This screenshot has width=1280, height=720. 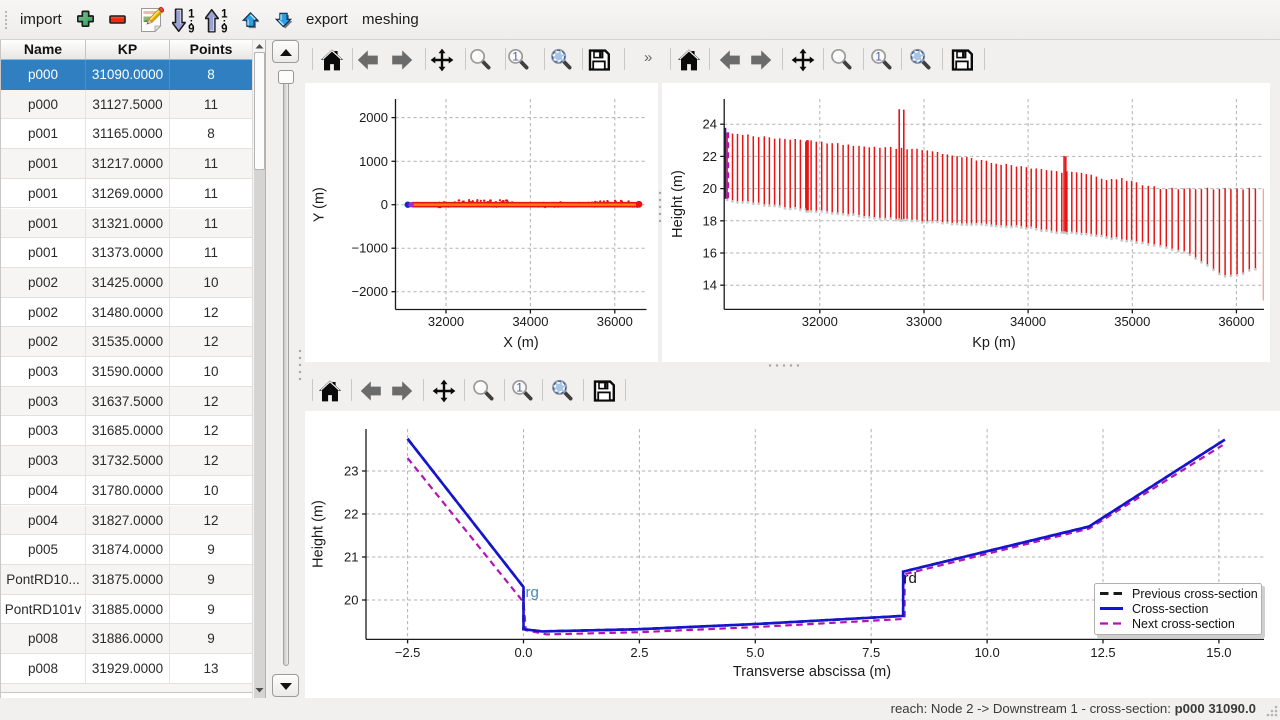 What do you see at coordinates (520, 343) in the screenshot?
I see `svg-text: X (m)` at bounding box center [520, 343].